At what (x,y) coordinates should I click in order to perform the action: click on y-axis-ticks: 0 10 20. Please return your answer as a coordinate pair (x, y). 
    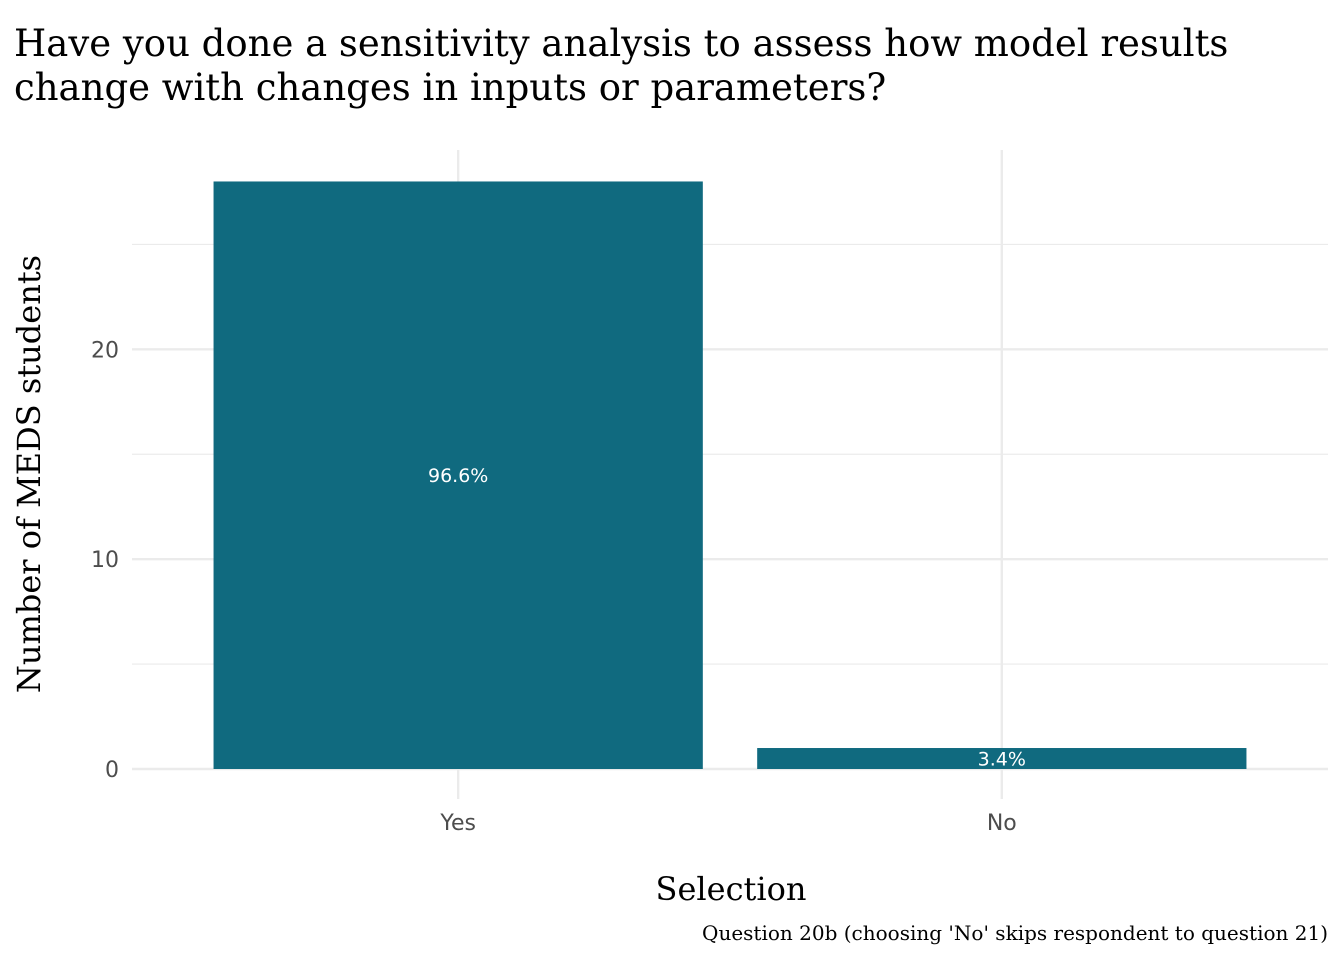
    Looking at the image, I should click on (105, 560).